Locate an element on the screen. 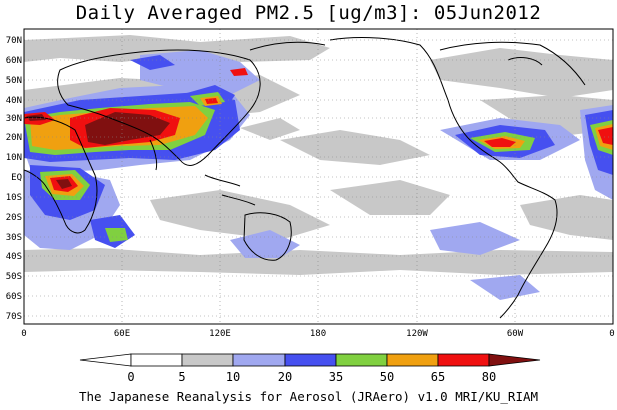 The width and height of the screenshot is (617, 410). colorbar-low-triangle is located at coordinates (105, 360).